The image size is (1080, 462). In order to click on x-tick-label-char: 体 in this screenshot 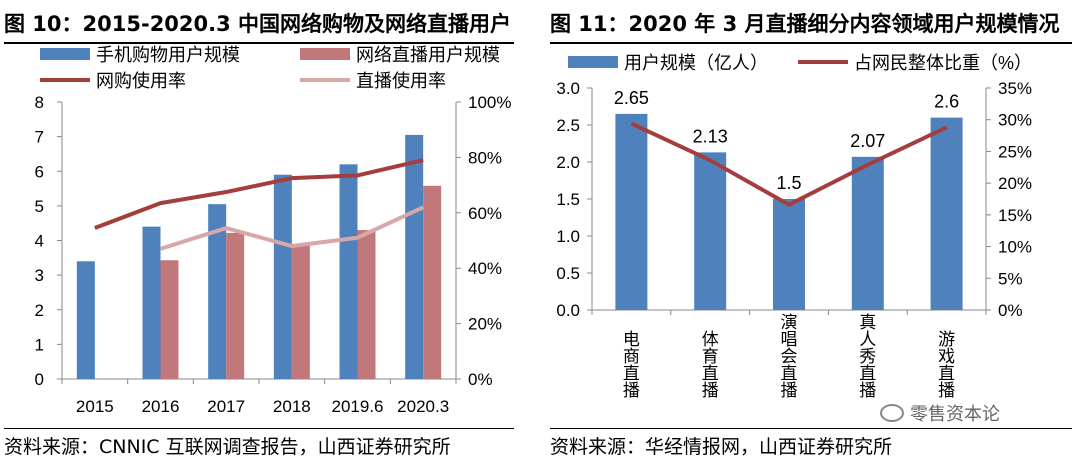, I will do `click(710, 339)`.